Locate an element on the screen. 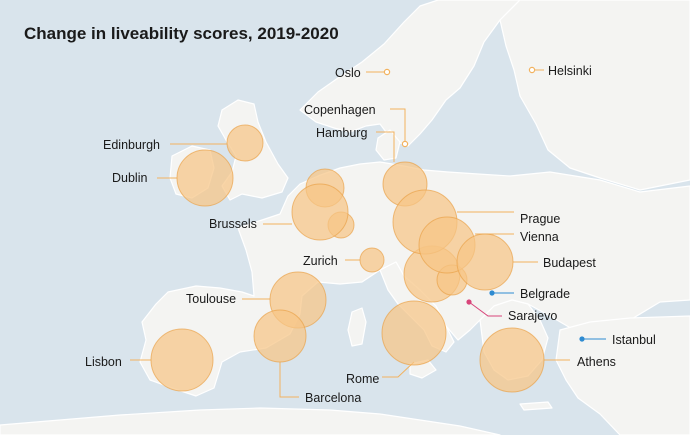  oslo-label: Oslo is located at coordinates (348, 73).